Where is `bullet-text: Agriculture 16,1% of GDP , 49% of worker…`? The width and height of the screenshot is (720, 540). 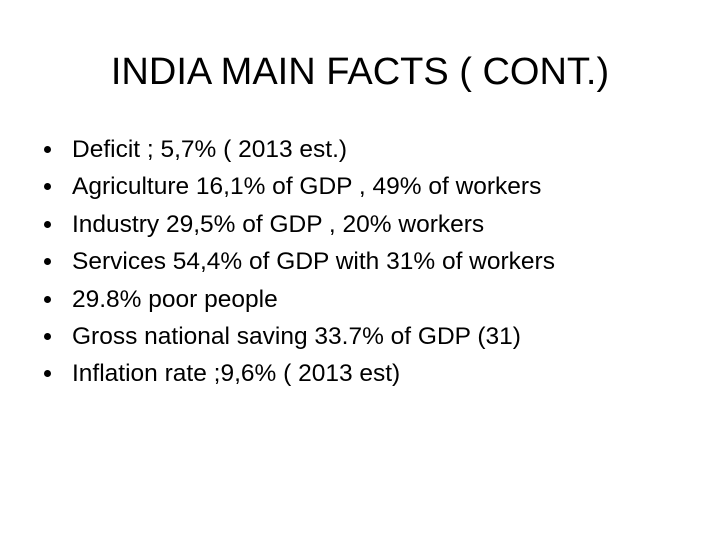
bullet-text: Agriculture 16,1% of GDP , 49% of worker… is located at coordinates (307, 187).